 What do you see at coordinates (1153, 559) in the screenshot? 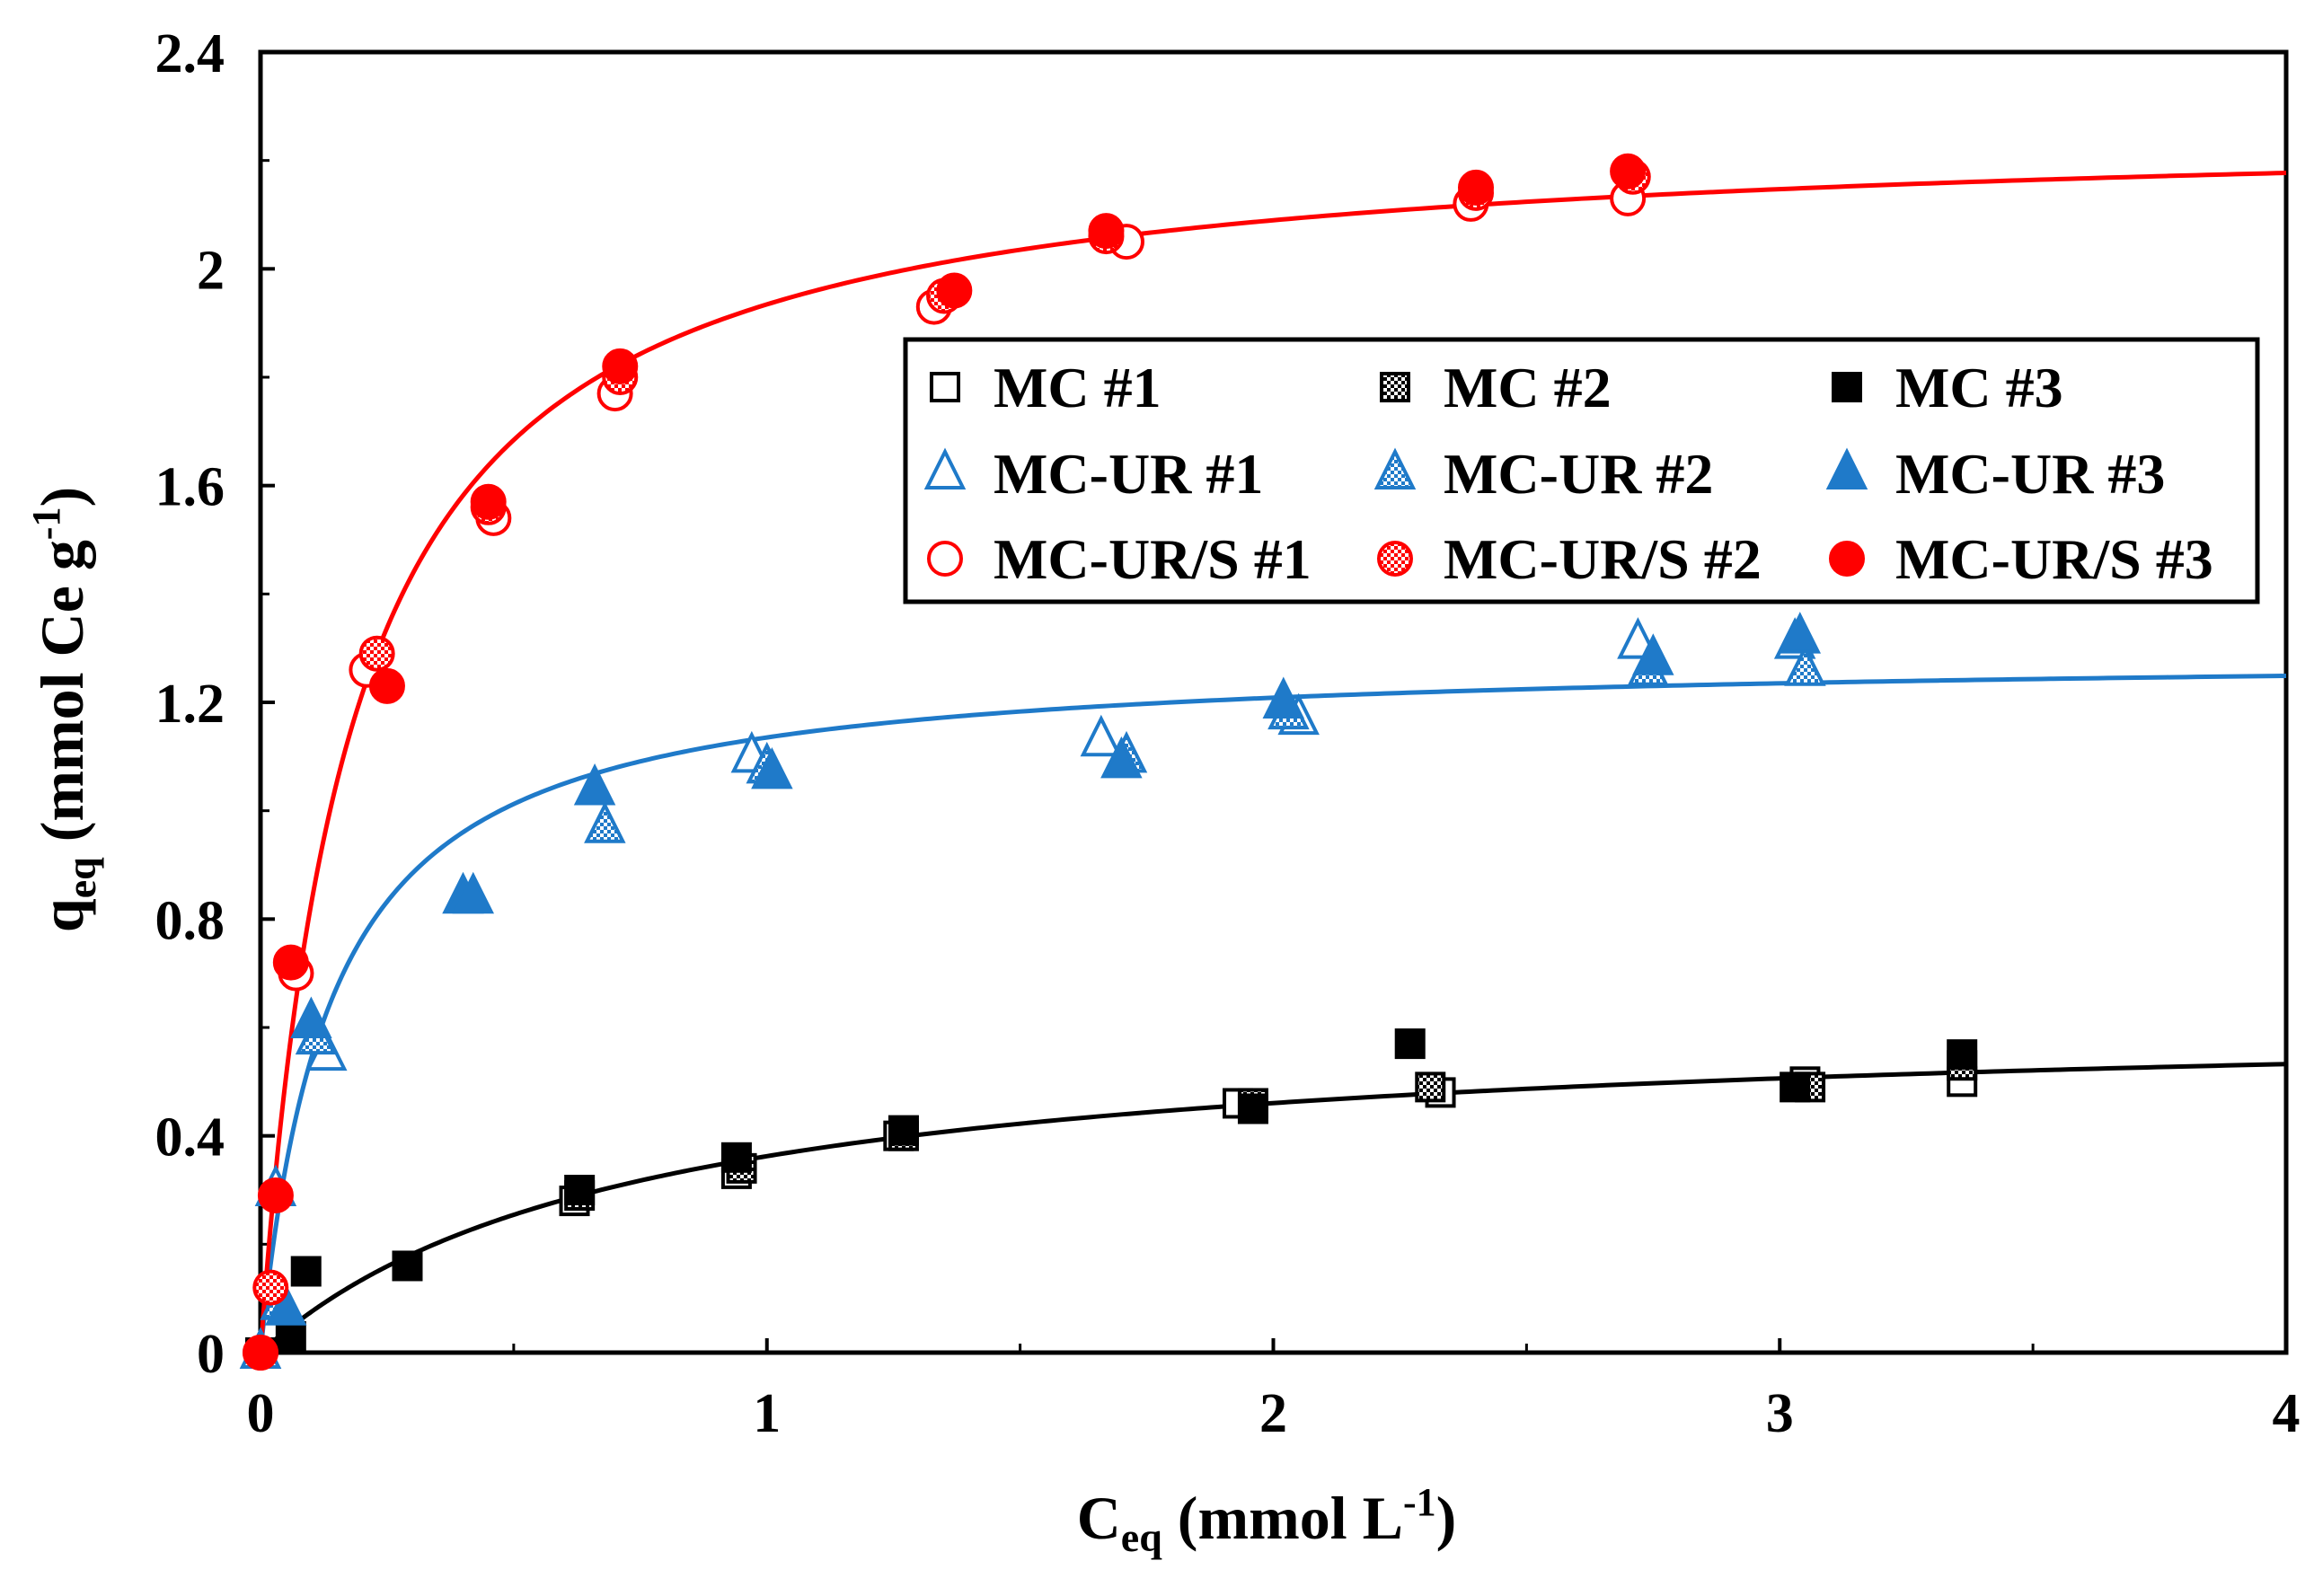
I see `legend-label: MC-UR/S #1` at bounding box center [1153, 559].